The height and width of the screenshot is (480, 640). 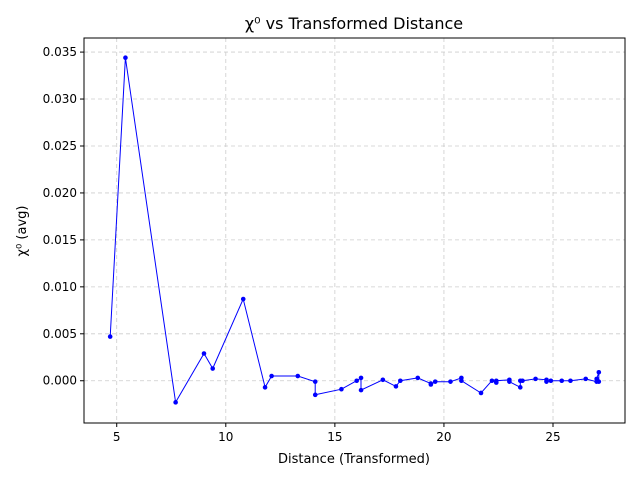 I want to click on y-tick-label: 0.030, so click(x=60, y=99).